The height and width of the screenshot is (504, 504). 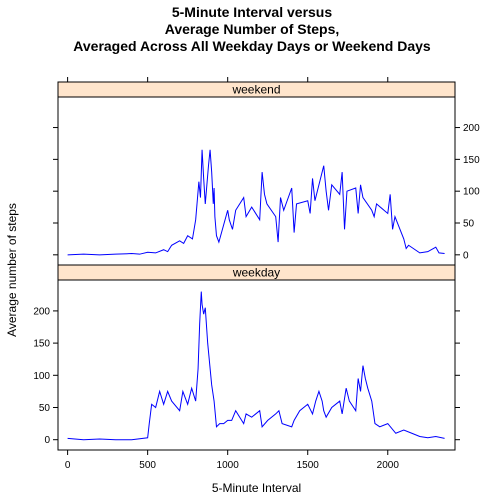 I want to click on panel-strip-label: weekday, so click(x=256, y=273).